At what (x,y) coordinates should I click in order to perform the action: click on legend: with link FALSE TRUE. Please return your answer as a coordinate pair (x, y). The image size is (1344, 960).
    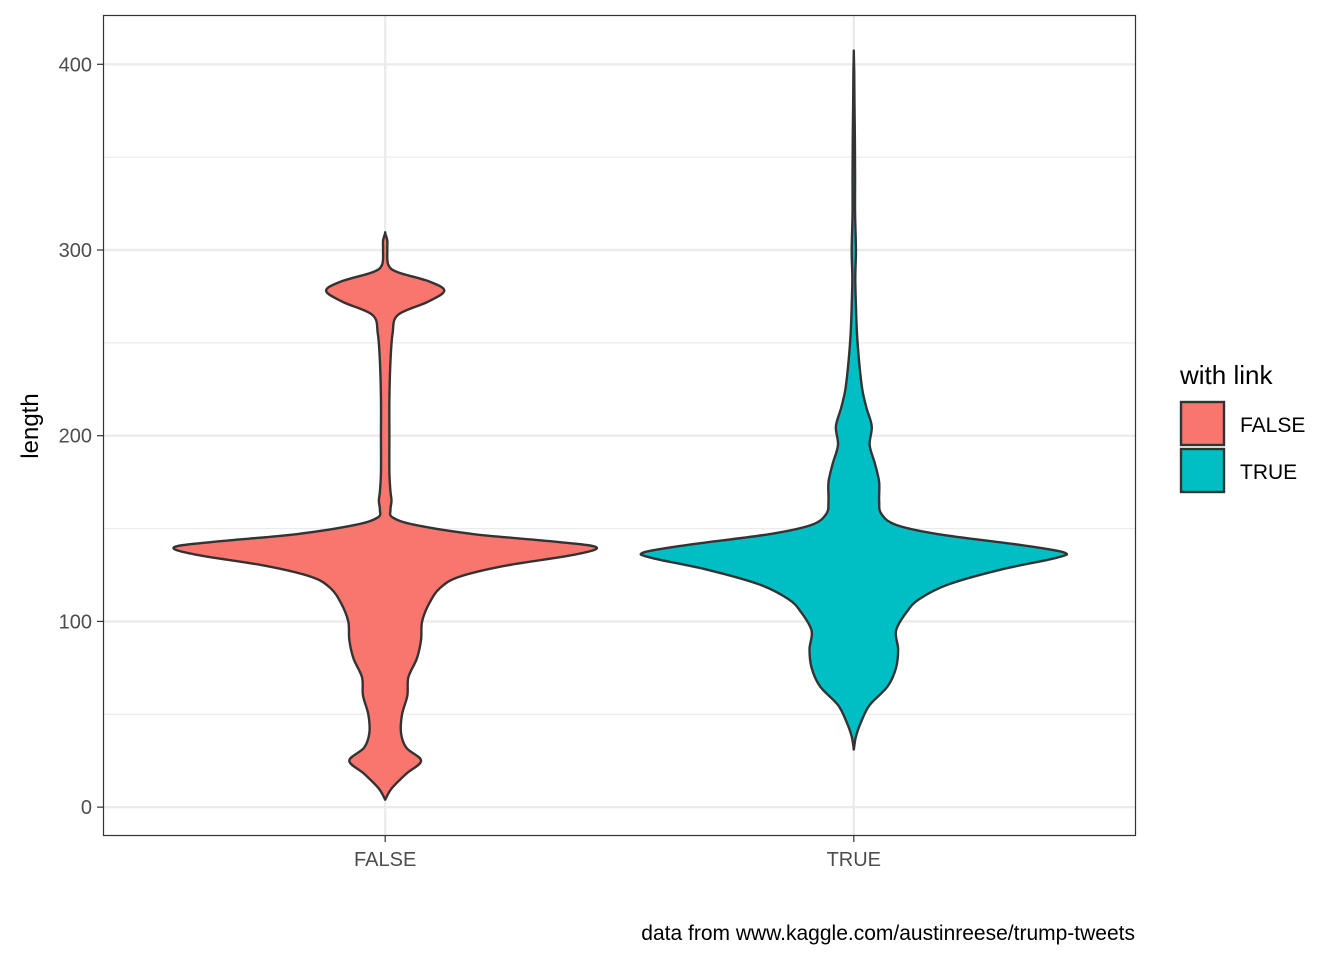
    Looking at the image, I should click on (1242, 427).